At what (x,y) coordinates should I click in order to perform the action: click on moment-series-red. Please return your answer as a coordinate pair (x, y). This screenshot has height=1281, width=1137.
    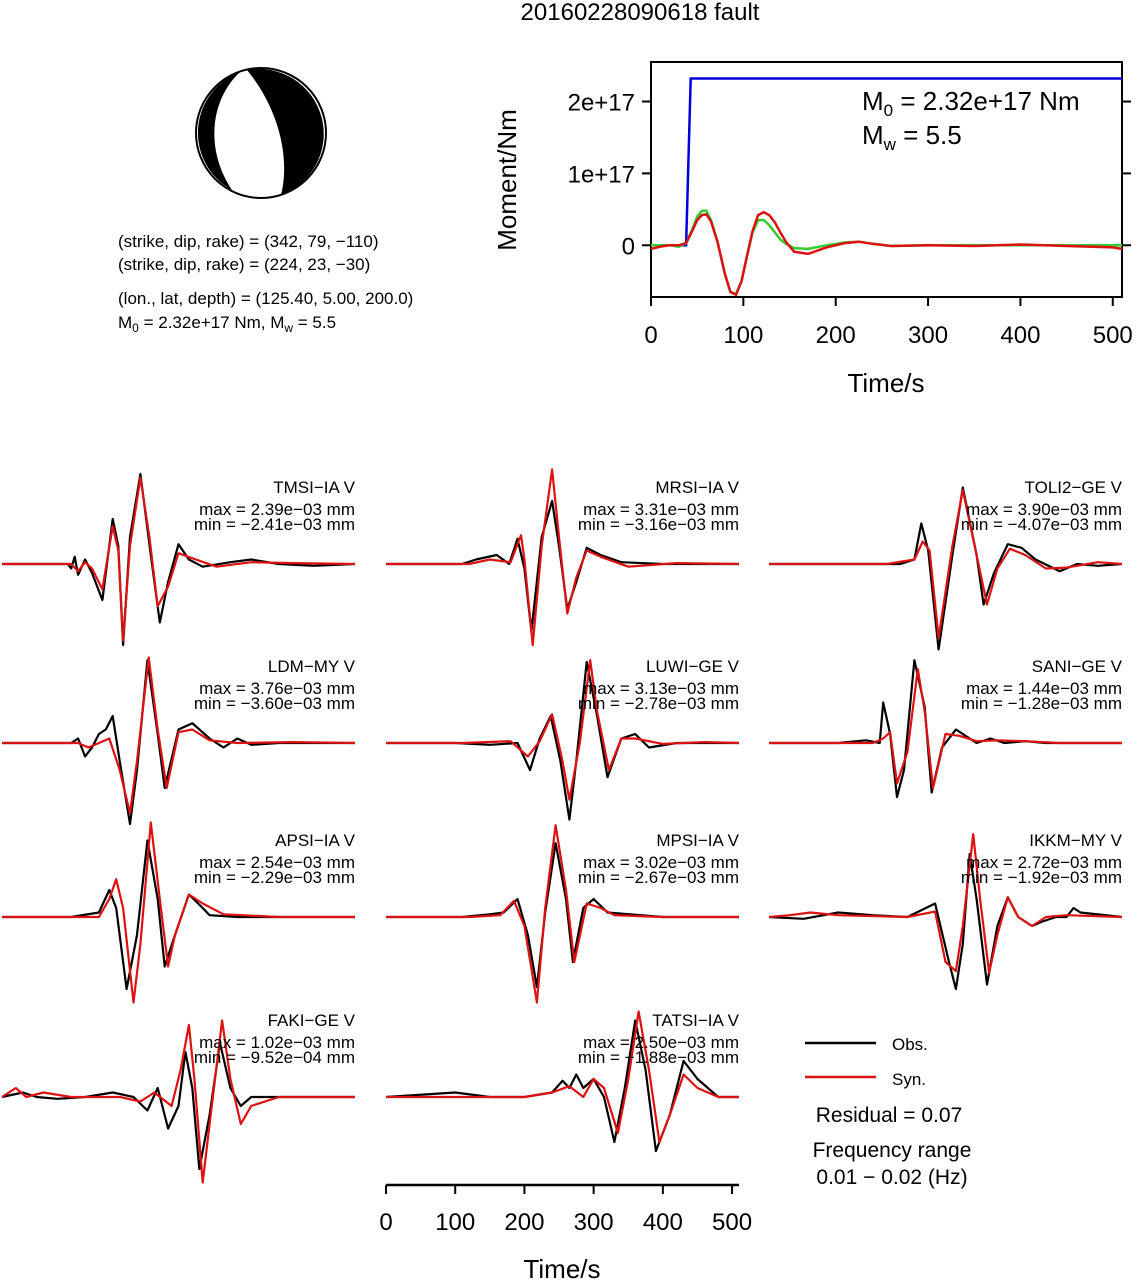
    Looking at the image, I should click on (886, 253).